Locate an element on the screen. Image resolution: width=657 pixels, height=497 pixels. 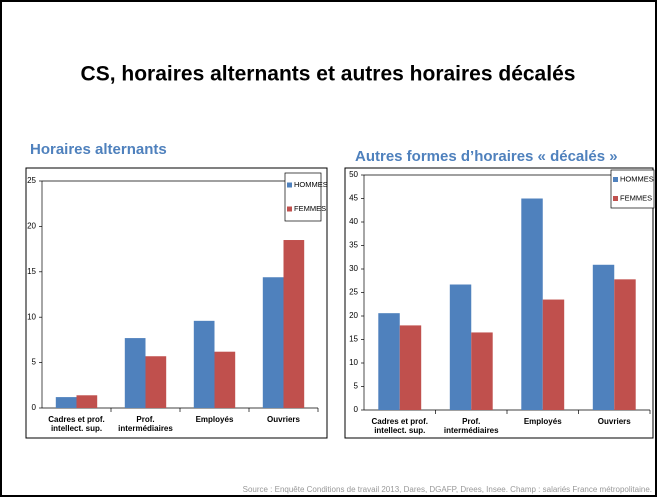
y-tick-label: 45 is located at coordinates (353, 198).